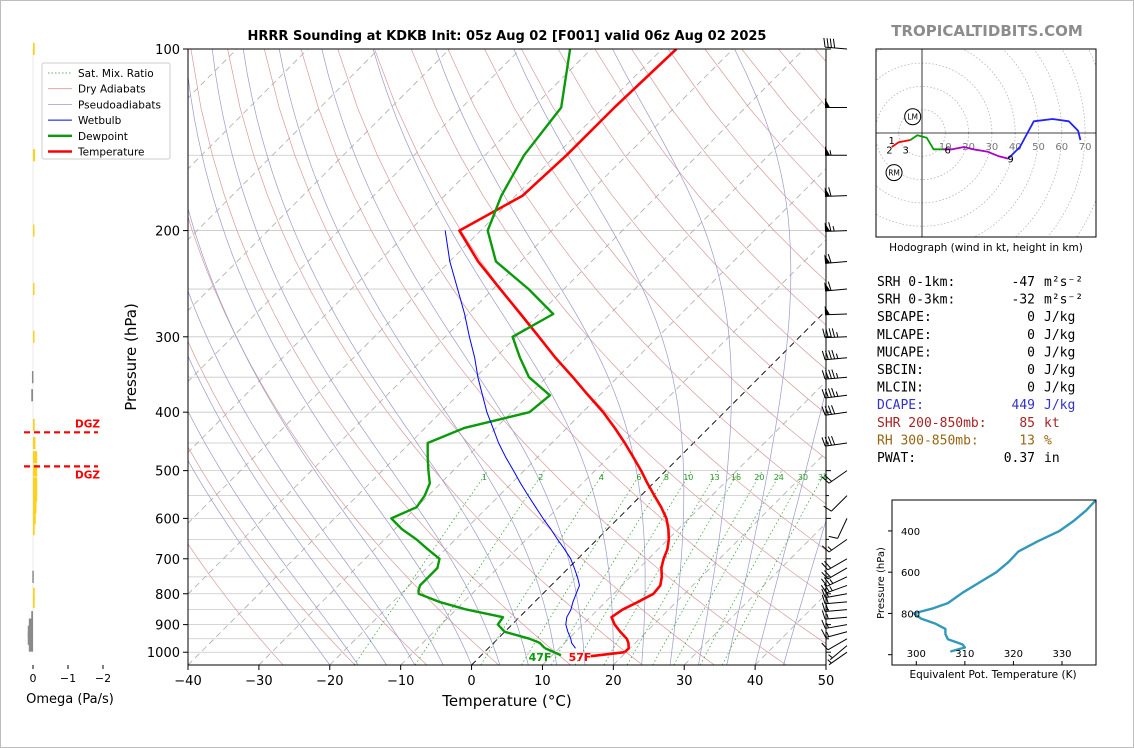 This screenshot has height=748, width=1134. I want to click on hodograph-trace: 12 3 6 9 LM RM, so click(983, 145).